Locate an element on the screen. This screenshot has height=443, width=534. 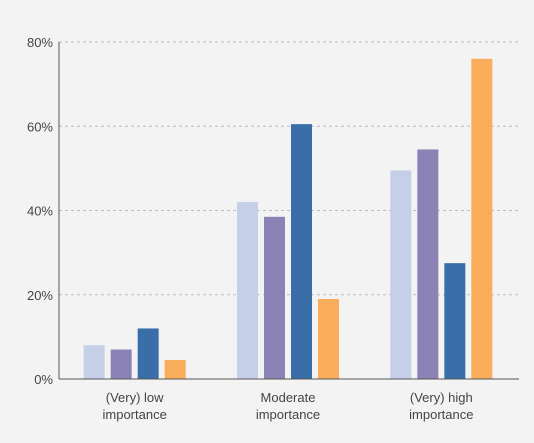
y-tick-label: 40% is located at coordinates (40, 211).